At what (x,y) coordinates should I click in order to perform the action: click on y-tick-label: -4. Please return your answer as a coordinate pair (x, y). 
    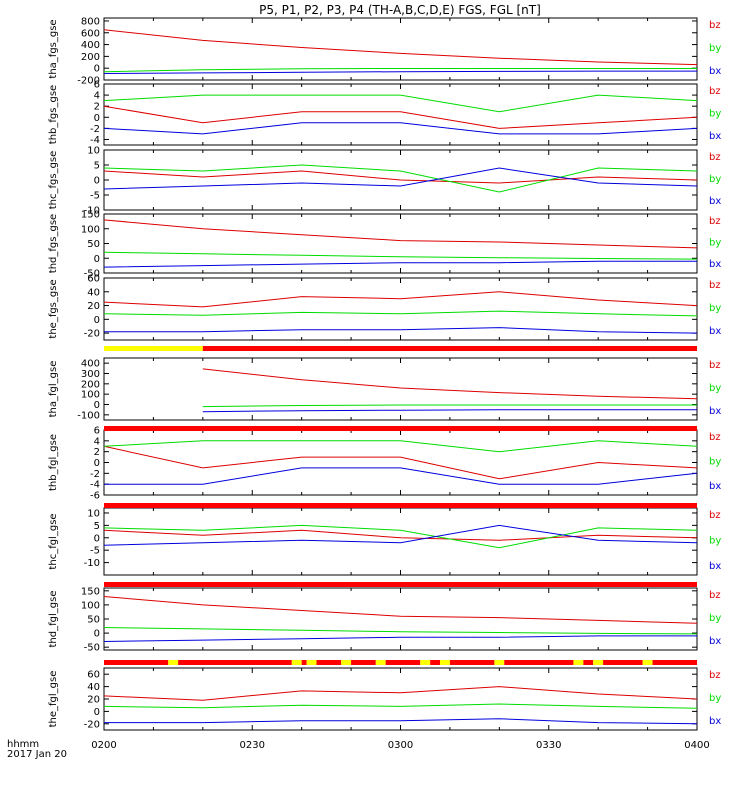
    Looking at the image, I should click on (95, 485).